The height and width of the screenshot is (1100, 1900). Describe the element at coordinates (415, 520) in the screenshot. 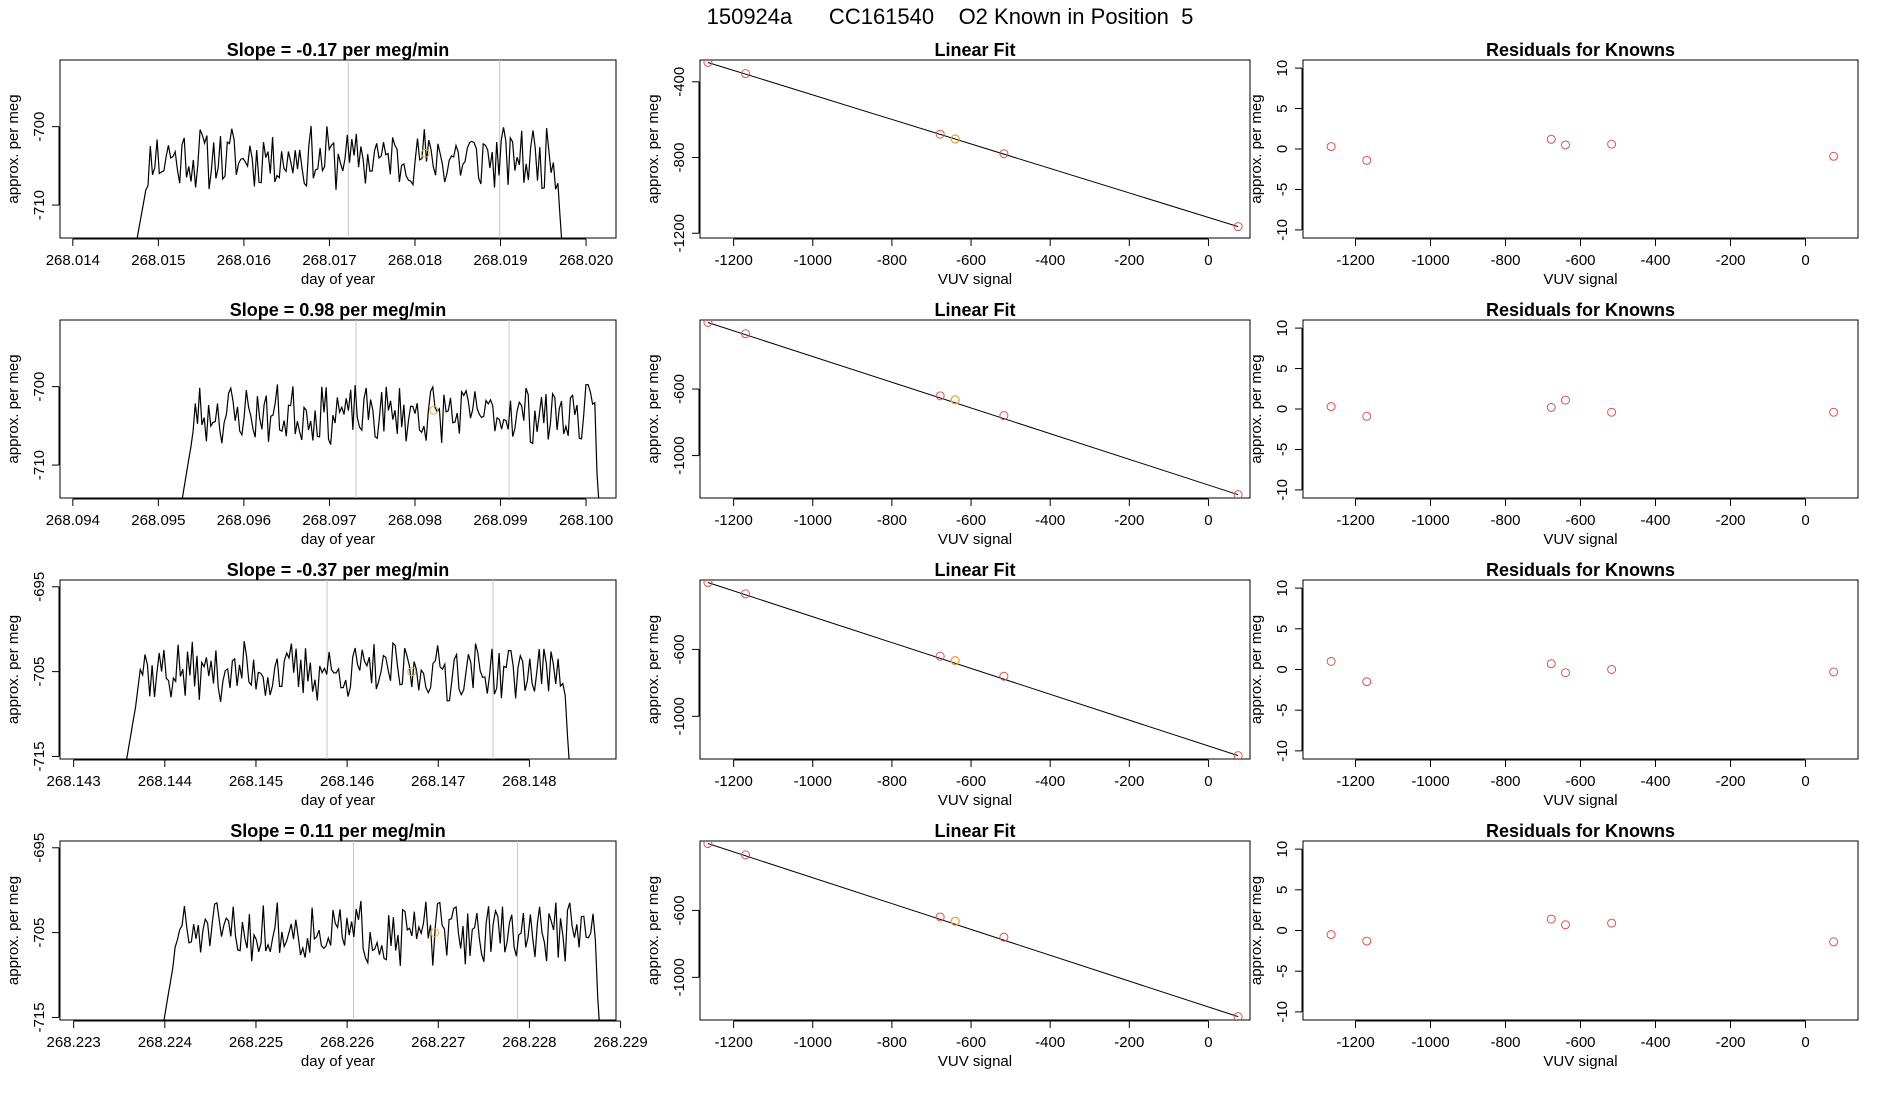

I see `x-tick-label: 268.098` at that location.